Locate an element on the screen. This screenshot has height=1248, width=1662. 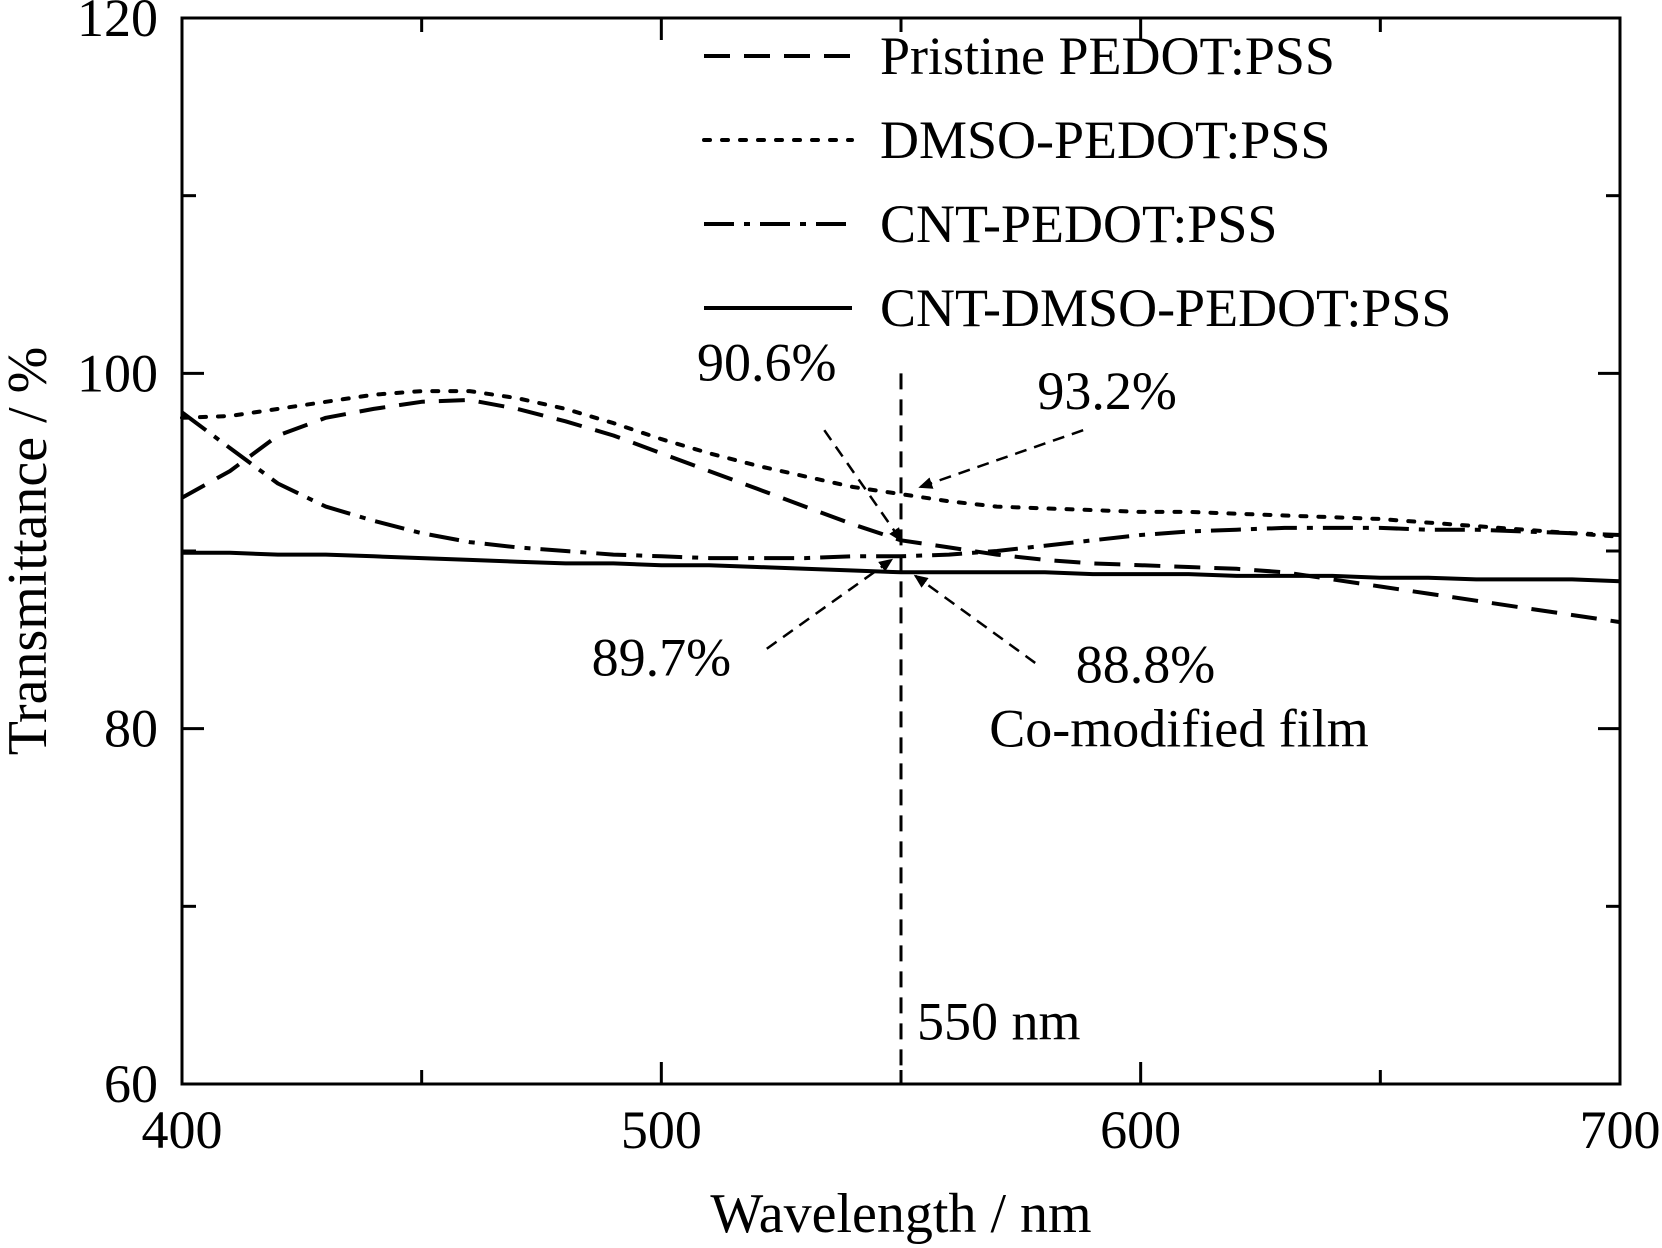
y-tick-label: 80 is located at coordinates (131, 729).